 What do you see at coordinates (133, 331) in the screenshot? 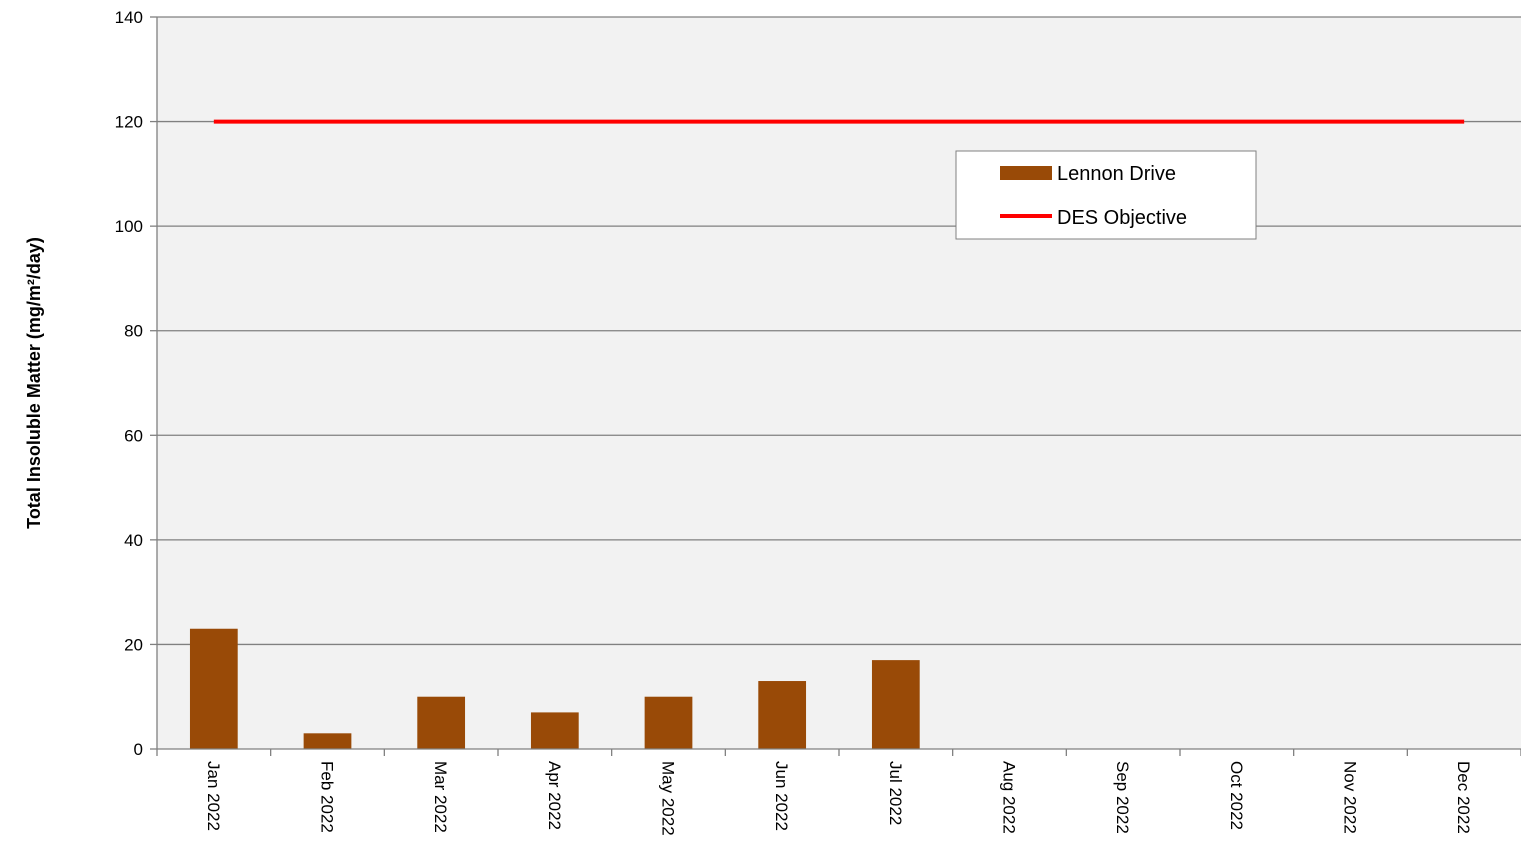
I see `y-tick-label: 80` at bounding box center [133, 331].